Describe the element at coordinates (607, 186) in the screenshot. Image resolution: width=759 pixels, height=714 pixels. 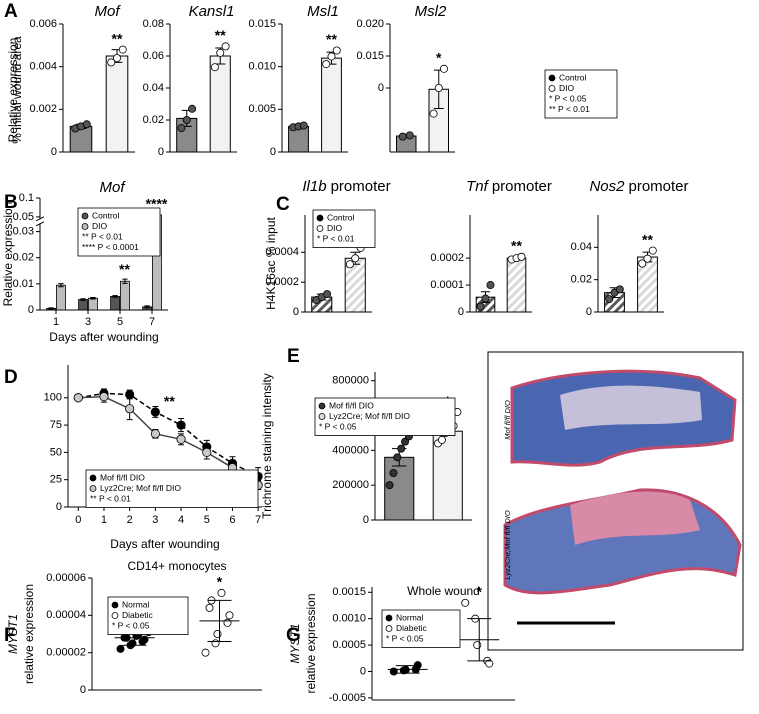
I see `title-gene: Nos2` at that location.